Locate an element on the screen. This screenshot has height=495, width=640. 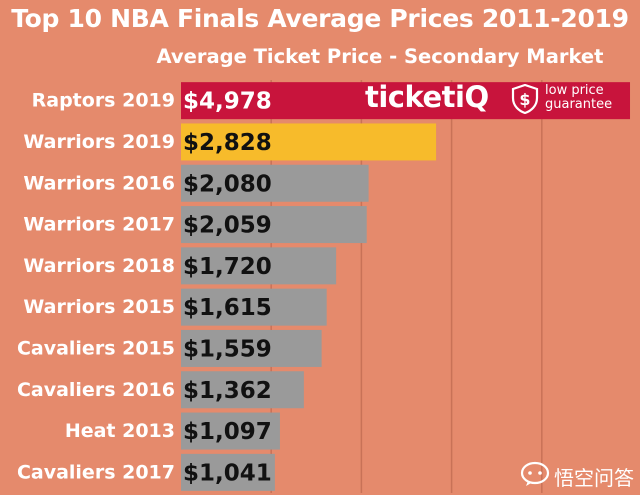
value-label-8: $1,097 is located at coordinates (227, 432).